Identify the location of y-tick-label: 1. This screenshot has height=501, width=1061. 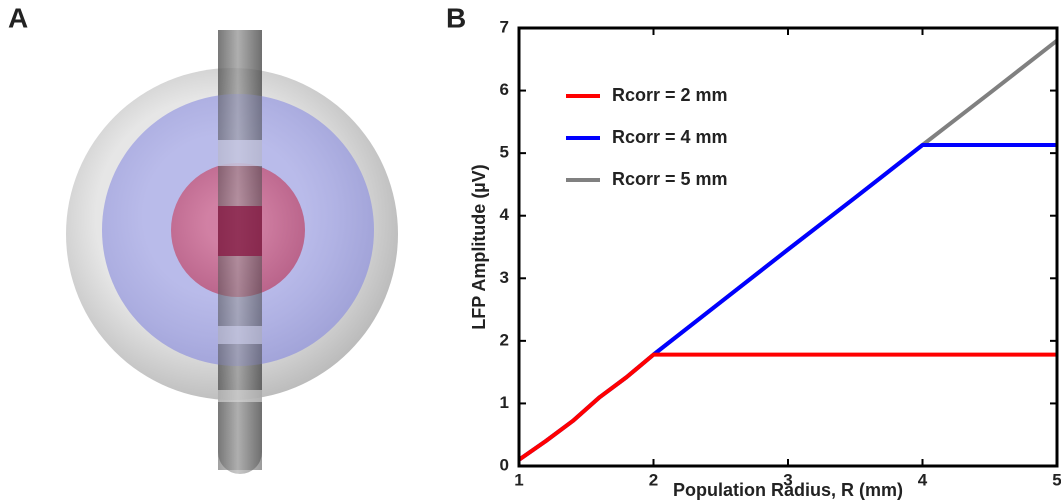
(504, 402).